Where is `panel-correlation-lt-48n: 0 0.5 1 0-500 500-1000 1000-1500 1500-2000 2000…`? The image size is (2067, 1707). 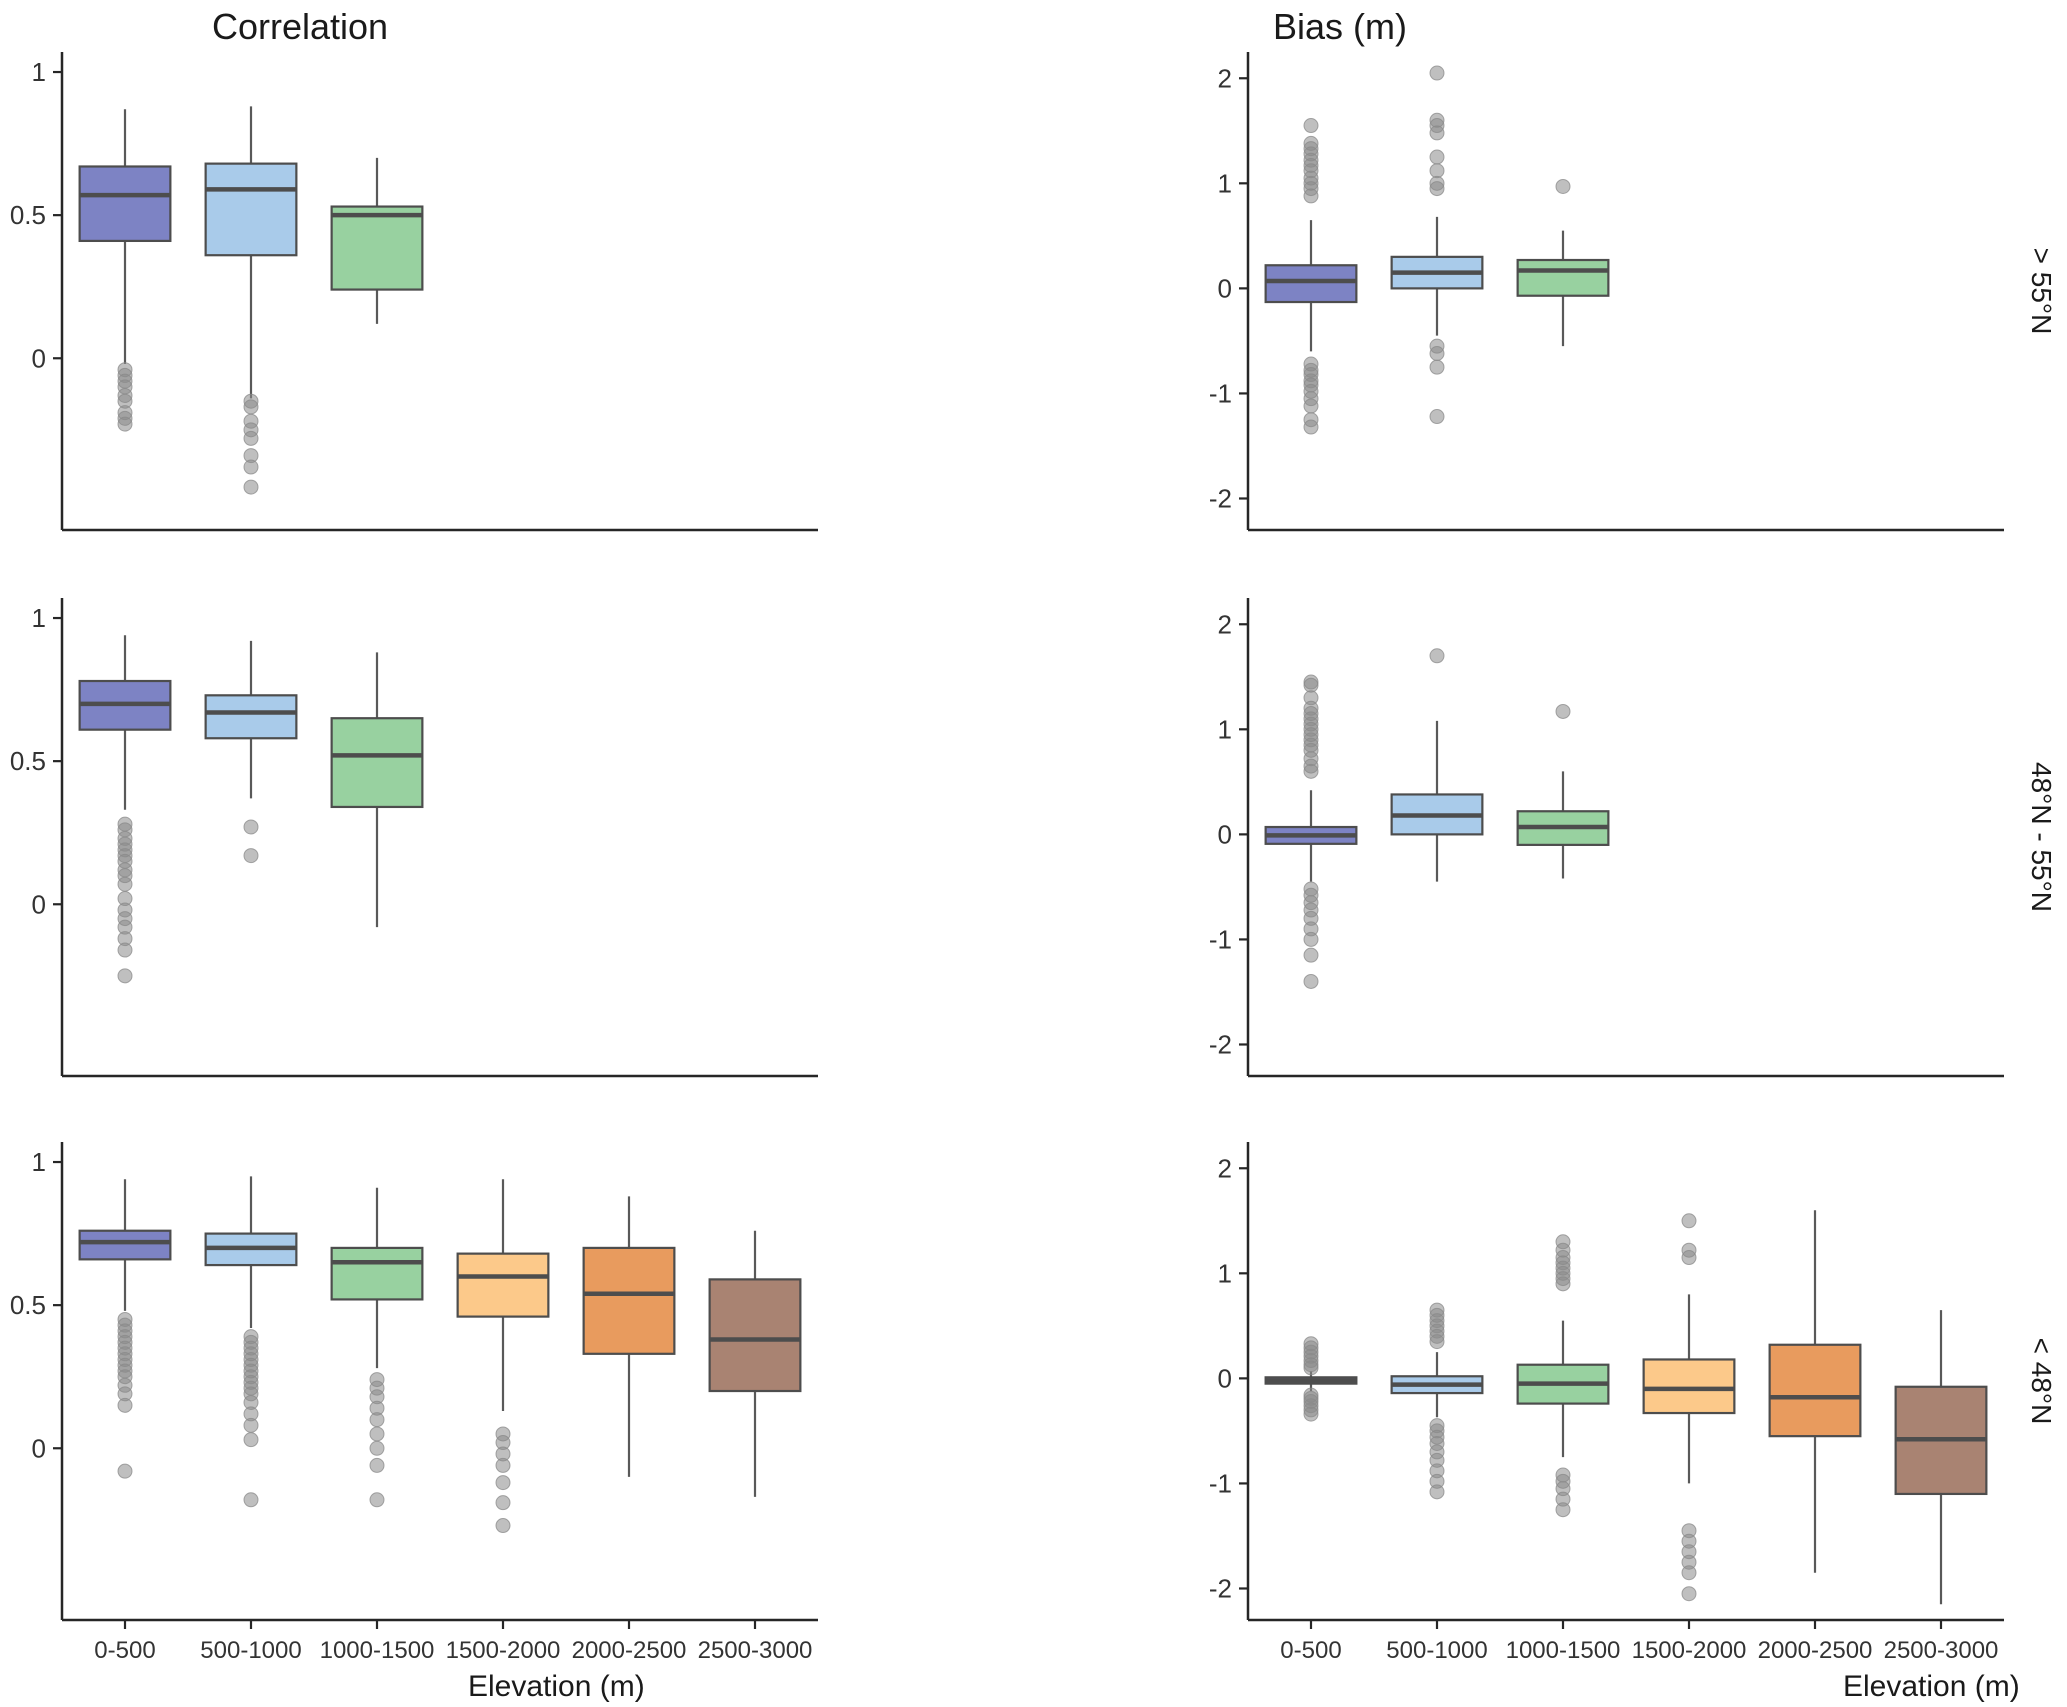
panel-correlation-lt-48n: 0 0.5 1 0-500 500-1000 1000-1500 1500-2000 2000… is located at coordinates (416, 1417).